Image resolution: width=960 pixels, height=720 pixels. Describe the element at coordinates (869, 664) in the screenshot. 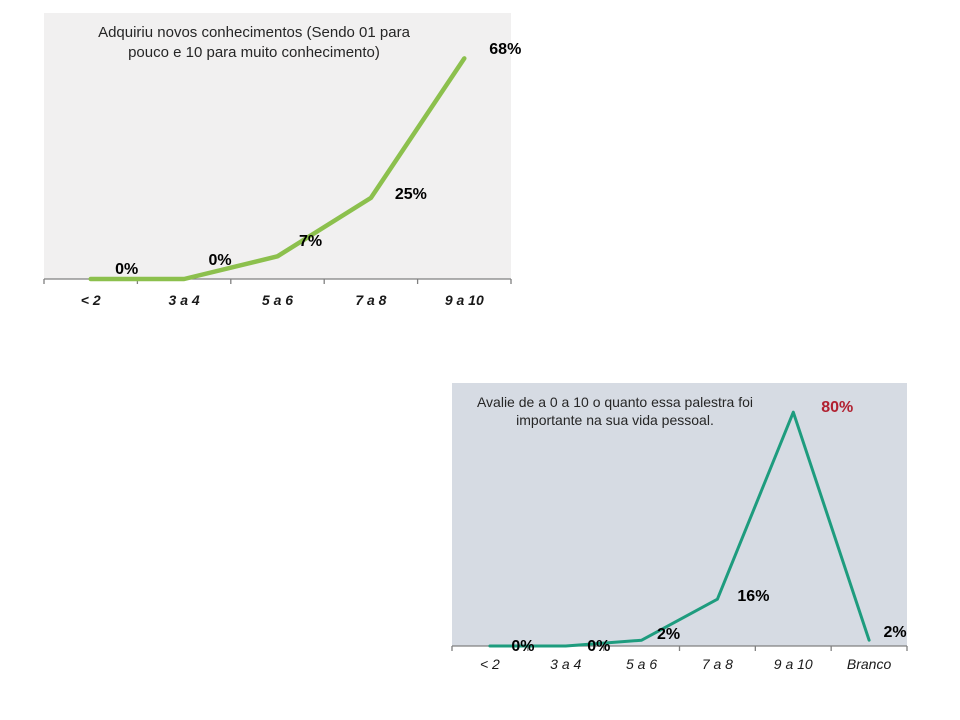

I see `x-axis-category-label: Branco` at that location.